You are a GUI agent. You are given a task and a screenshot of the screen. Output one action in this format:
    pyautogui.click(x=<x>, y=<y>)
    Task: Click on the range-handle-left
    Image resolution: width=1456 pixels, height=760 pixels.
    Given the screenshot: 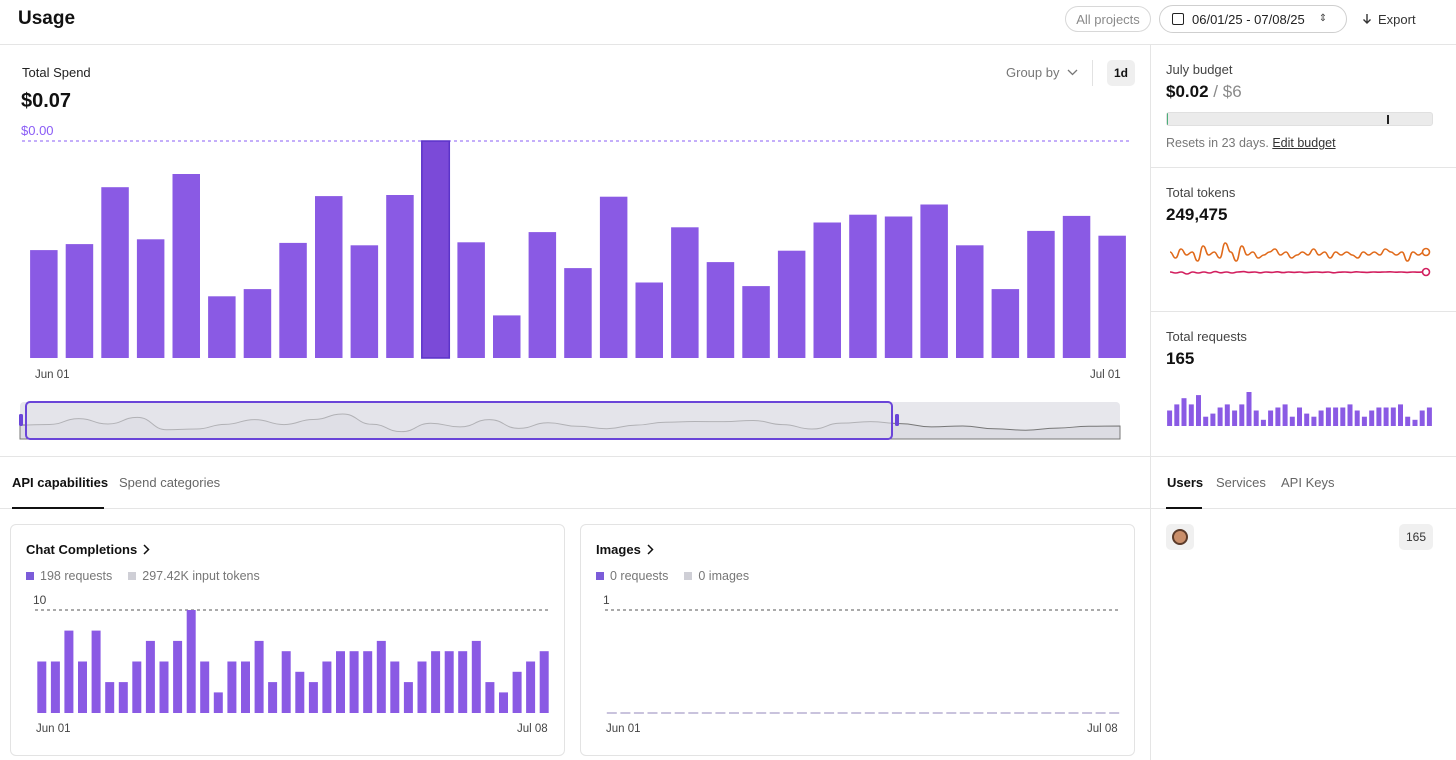 What is the action you would take?
    pyautogui.click(x=21, y=420)
    